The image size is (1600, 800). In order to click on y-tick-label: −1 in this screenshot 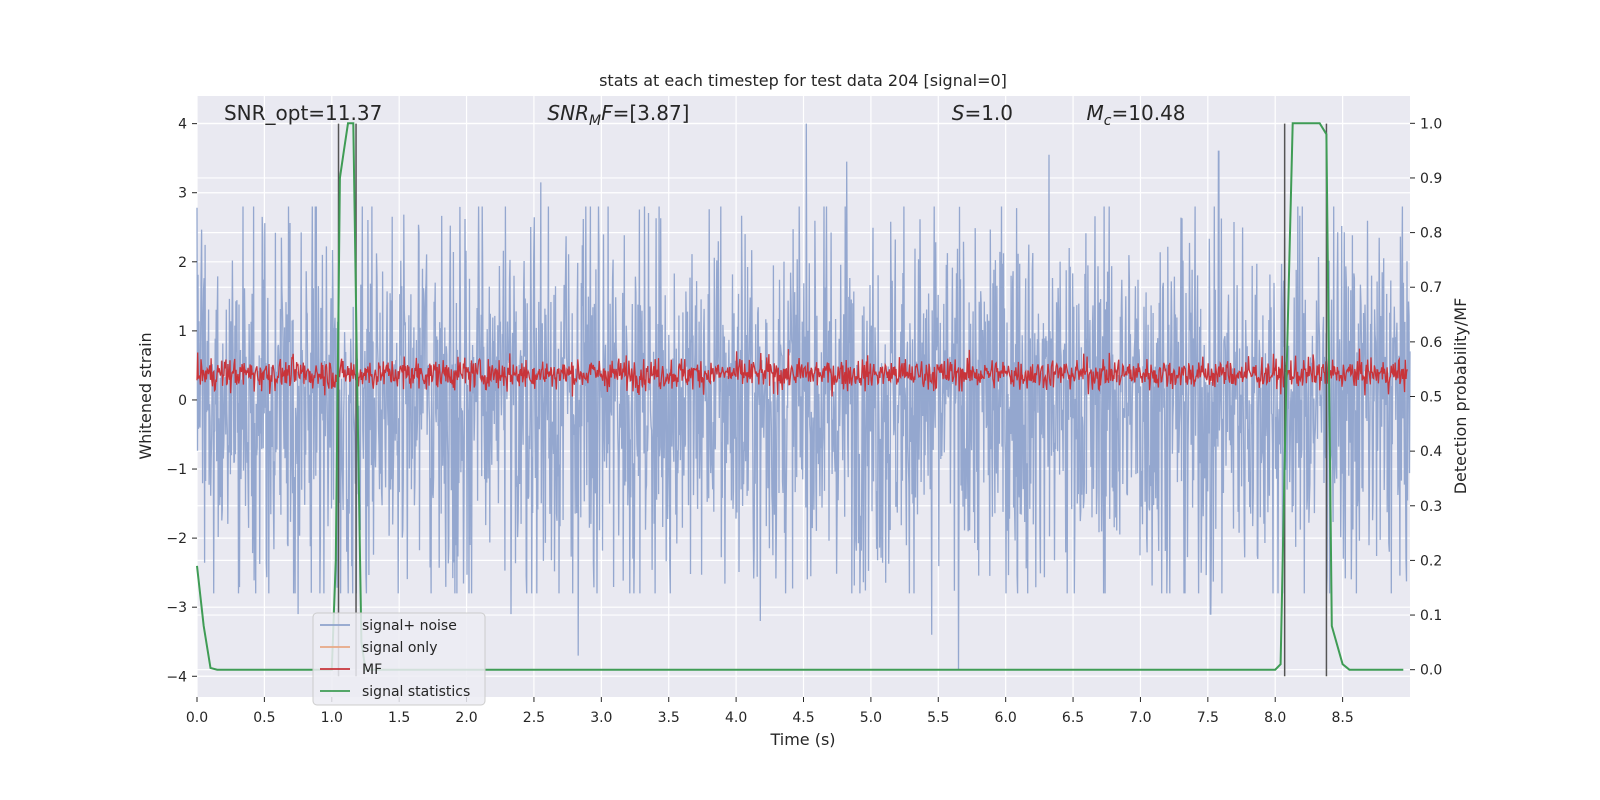, I will do `click(176, 470)`.